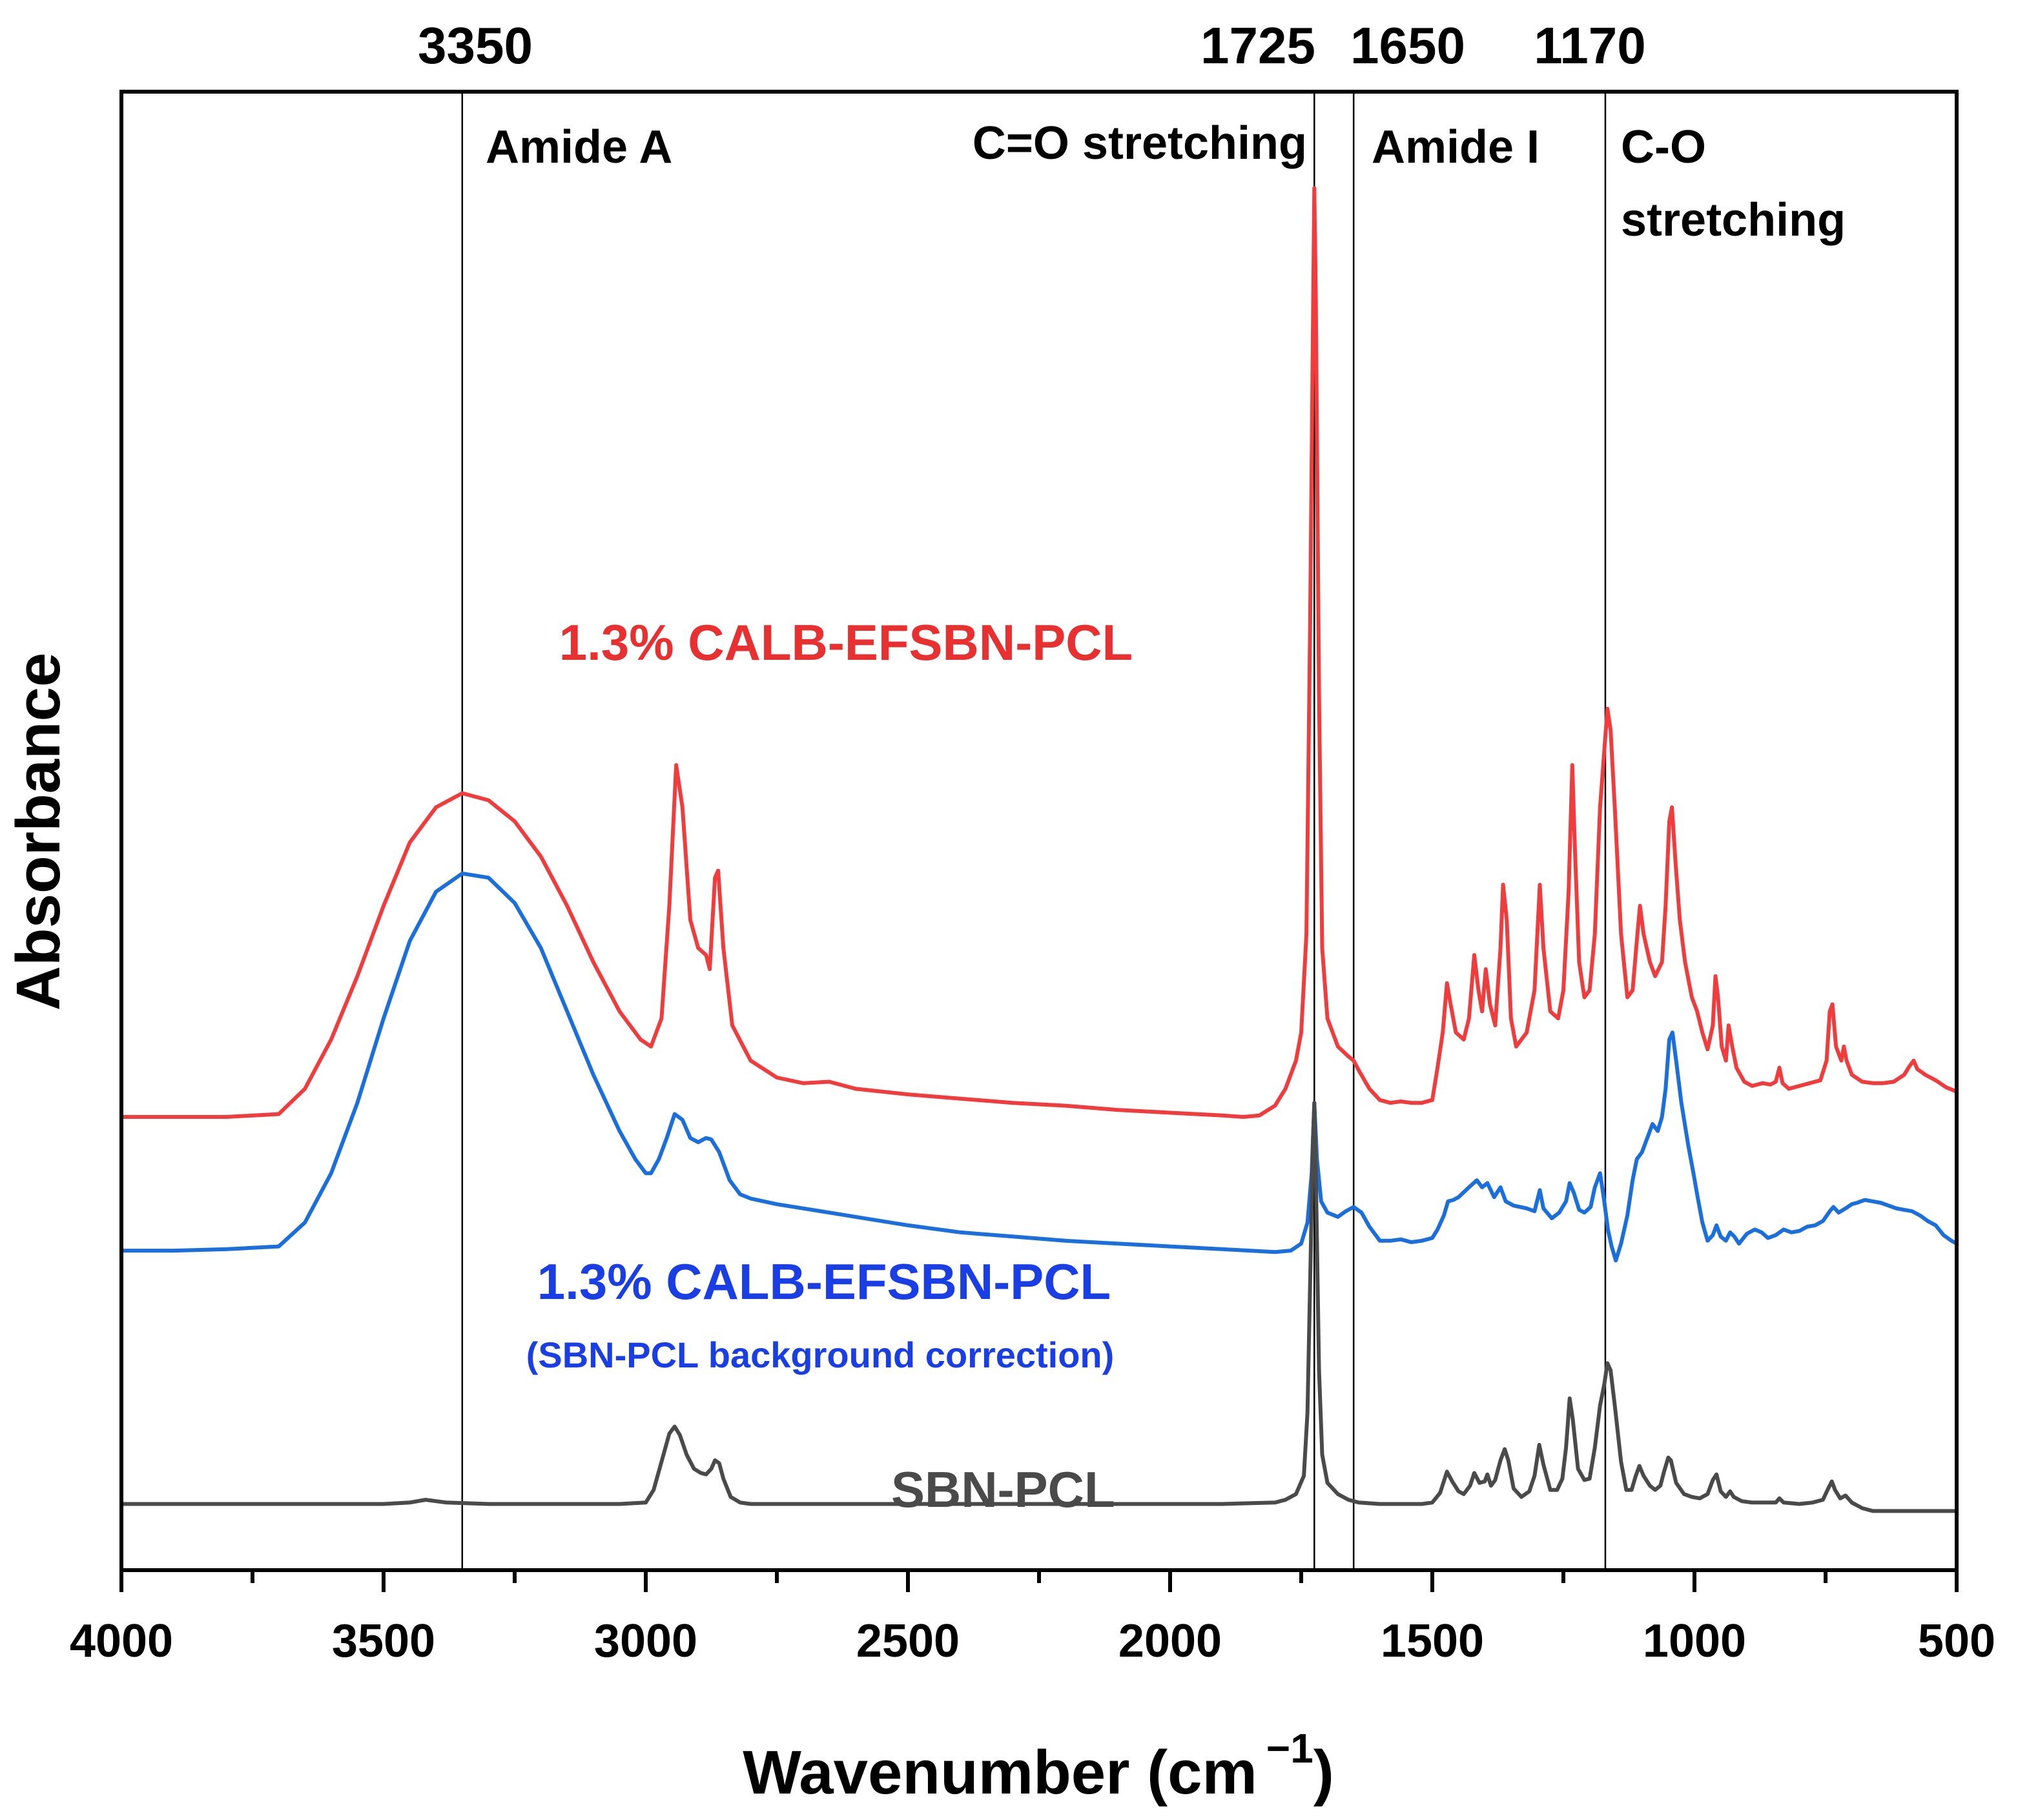 This screenshot has width=2018, height=1820. I want to click on x-tick-label-3500: 3500, so click(384, 1641).